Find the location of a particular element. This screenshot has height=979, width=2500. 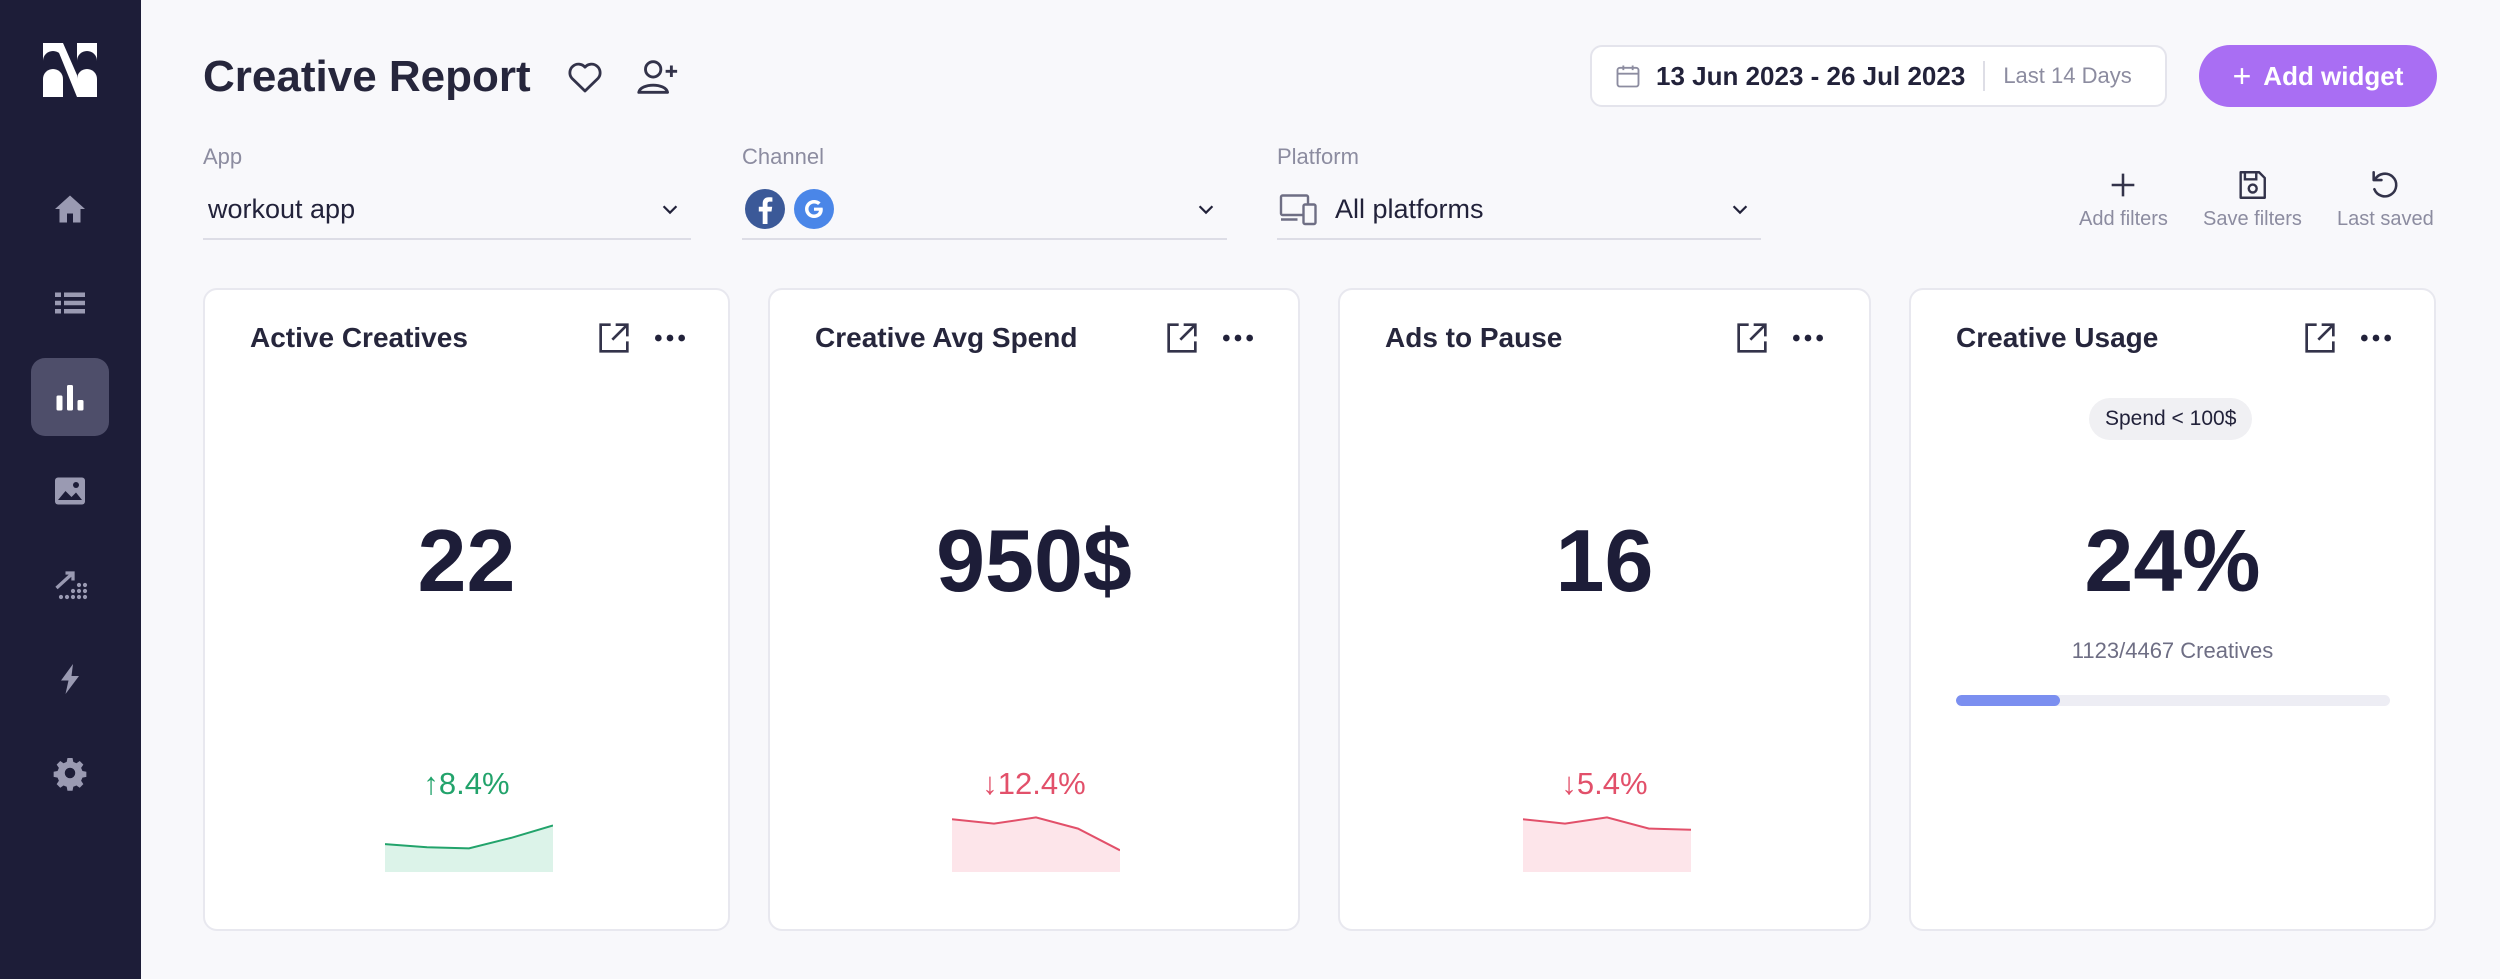

add-user-icon is located at coordinates (657, 77).